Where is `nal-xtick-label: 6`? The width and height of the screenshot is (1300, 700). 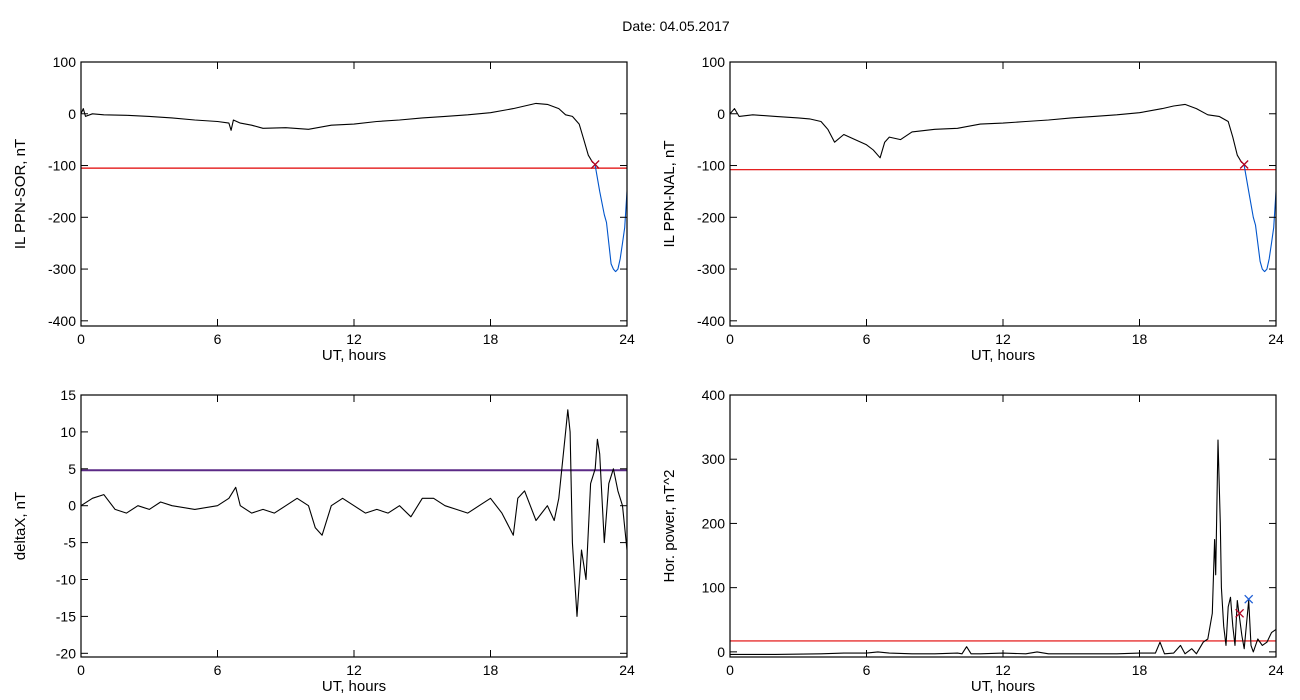
nal-xtick-label: 6 is located at coordinates (867, 339).